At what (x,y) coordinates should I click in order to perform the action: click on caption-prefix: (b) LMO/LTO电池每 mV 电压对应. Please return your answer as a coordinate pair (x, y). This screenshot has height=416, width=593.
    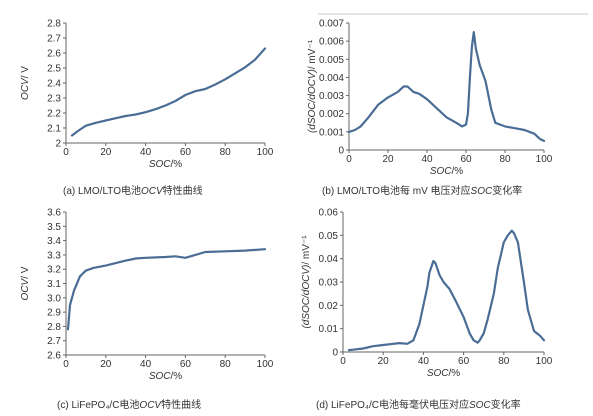
    Looking at the image, I should click on (396, 191).